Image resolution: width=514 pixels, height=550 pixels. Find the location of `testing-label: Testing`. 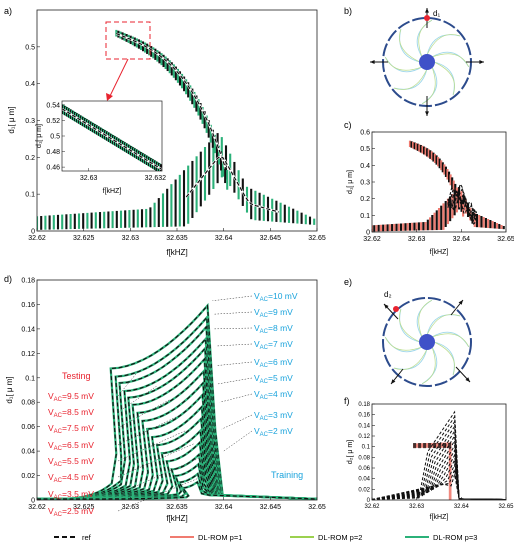

testing-label: Testing is located at coordinates (76, 376).